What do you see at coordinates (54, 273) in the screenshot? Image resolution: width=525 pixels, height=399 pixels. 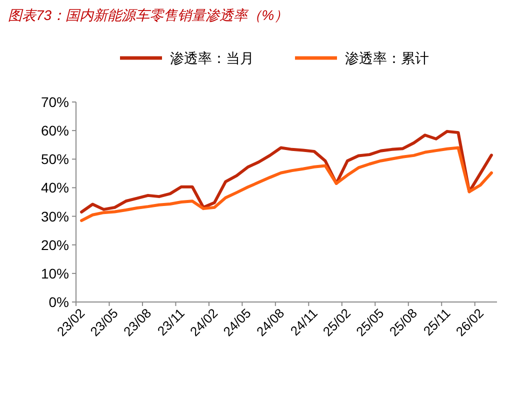 I see `y-tick-label: 10%` at bounding box center [54, 273].